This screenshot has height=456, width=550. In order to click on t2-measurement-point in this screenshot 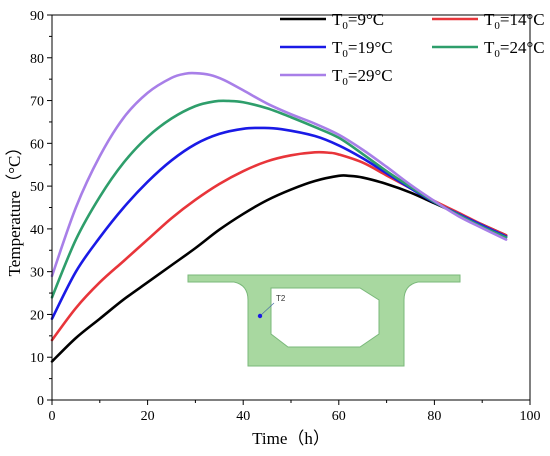, I will do `click(260, 316)`.